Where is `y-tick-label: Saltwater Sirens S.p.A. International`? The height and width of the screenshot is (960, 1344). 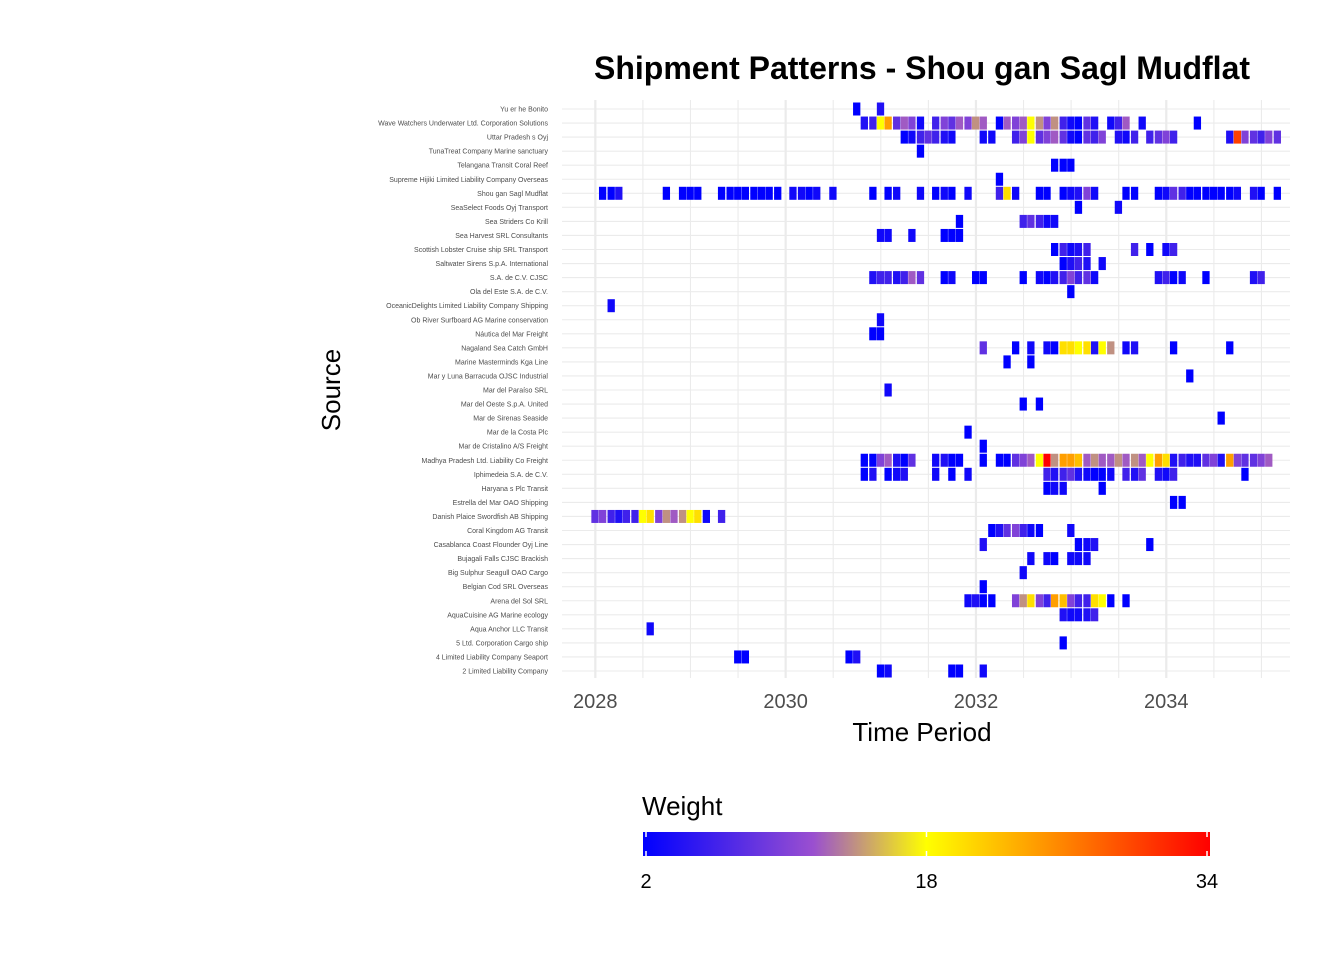
y-tick-label: Saltwater Sirens S.p.A. International is located at coordinates (492, 264).